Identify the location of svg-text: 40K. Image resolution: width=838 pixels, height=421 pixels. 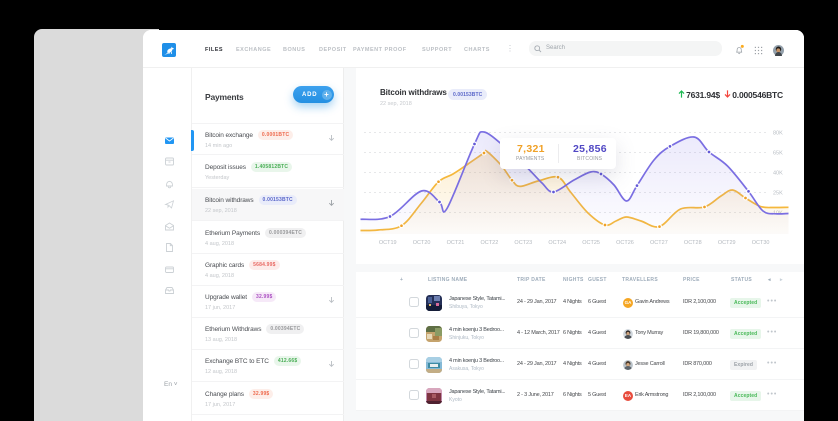
(778, 174).